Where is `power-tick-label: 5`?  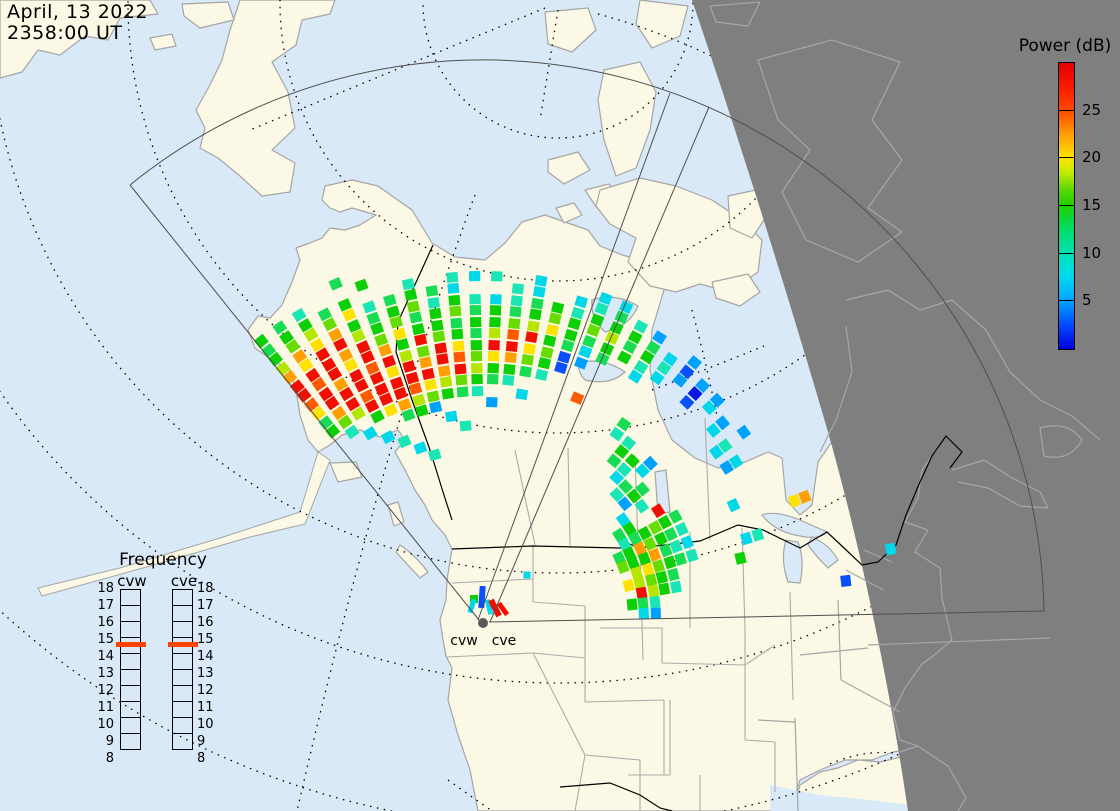 power-tick-label: 5 is located at coordinates (1087, 300).